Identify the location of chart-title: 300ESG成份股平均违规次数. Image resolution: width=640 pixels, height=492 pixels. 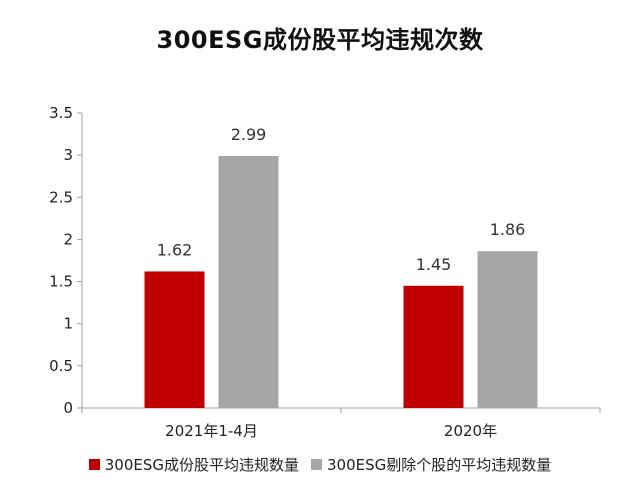
(320, 40).